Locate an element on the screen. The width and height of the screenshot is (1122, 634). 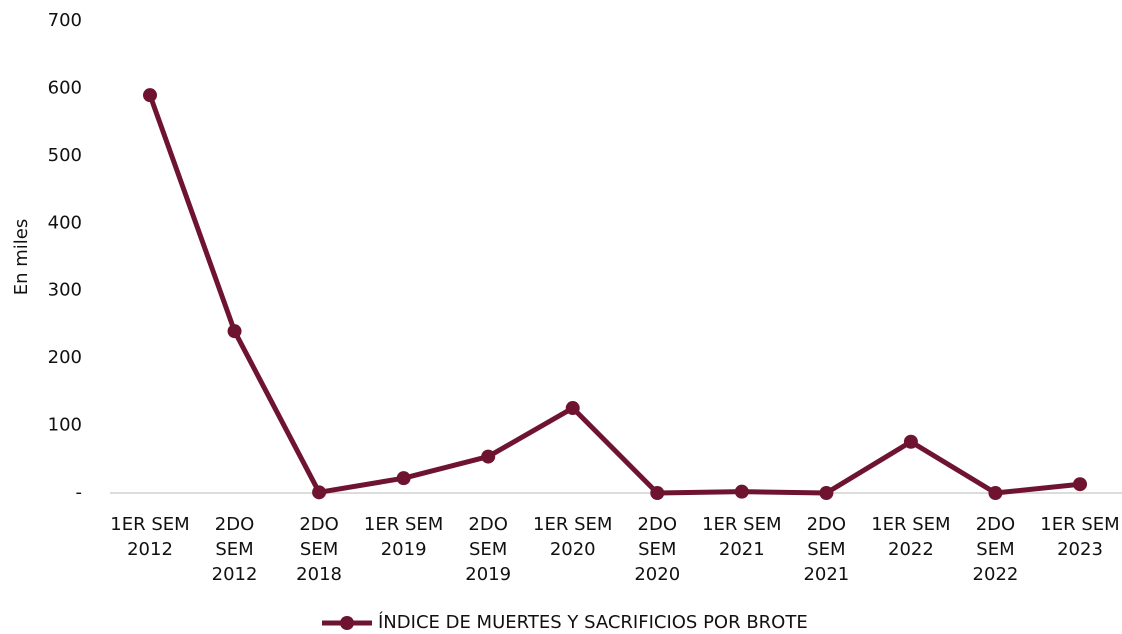
y-tick-label: 300 is located at coordinates (65, 290).